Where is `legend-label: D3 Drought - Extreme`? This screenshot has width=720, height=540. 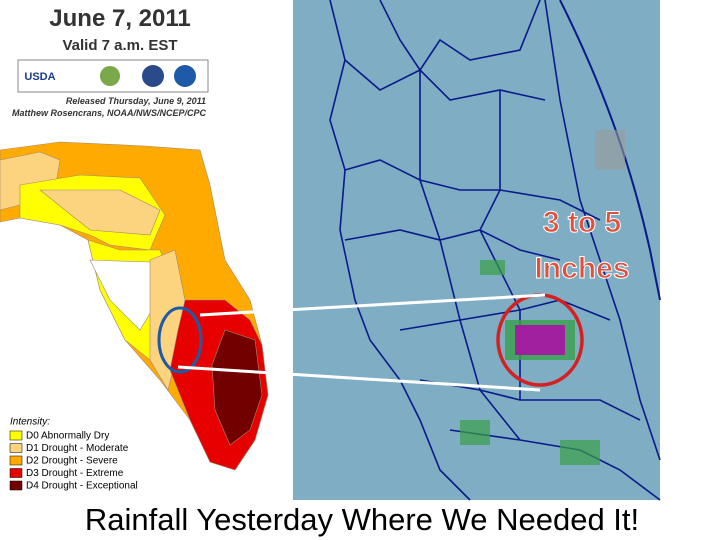 legend-label: D3 Drought - Extreme is located at coordinates (75, 473).